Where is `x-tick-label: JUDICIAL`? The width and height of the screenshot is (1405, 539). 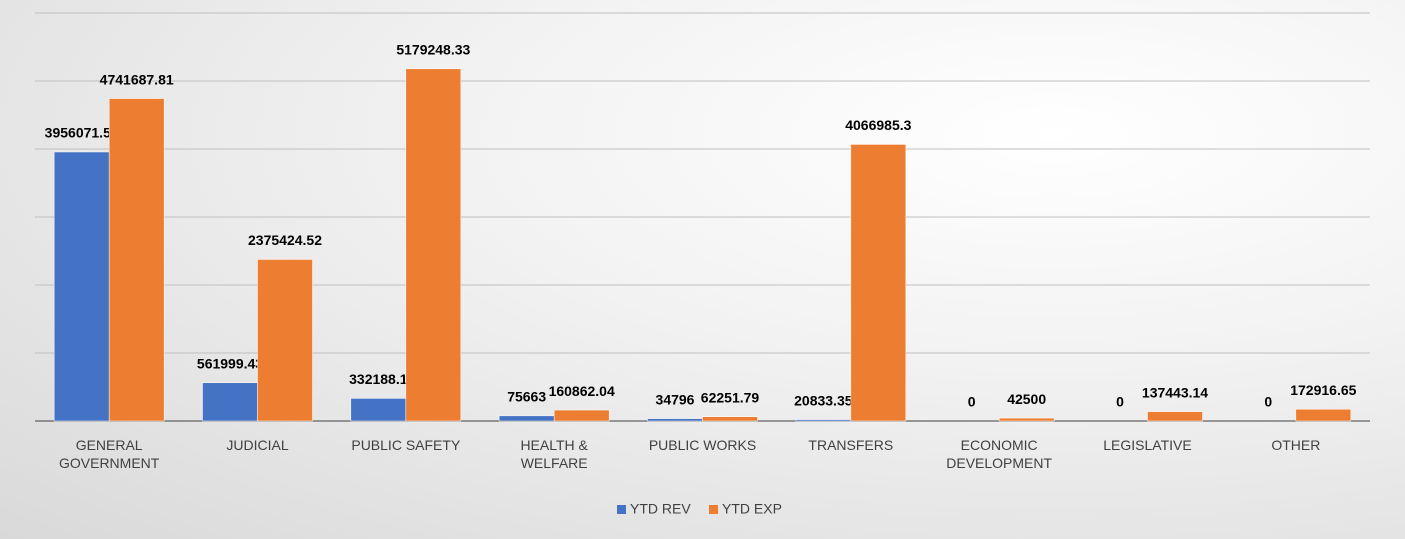 x-tick-label: JUDICIAL is located at coordinates (257, 445).